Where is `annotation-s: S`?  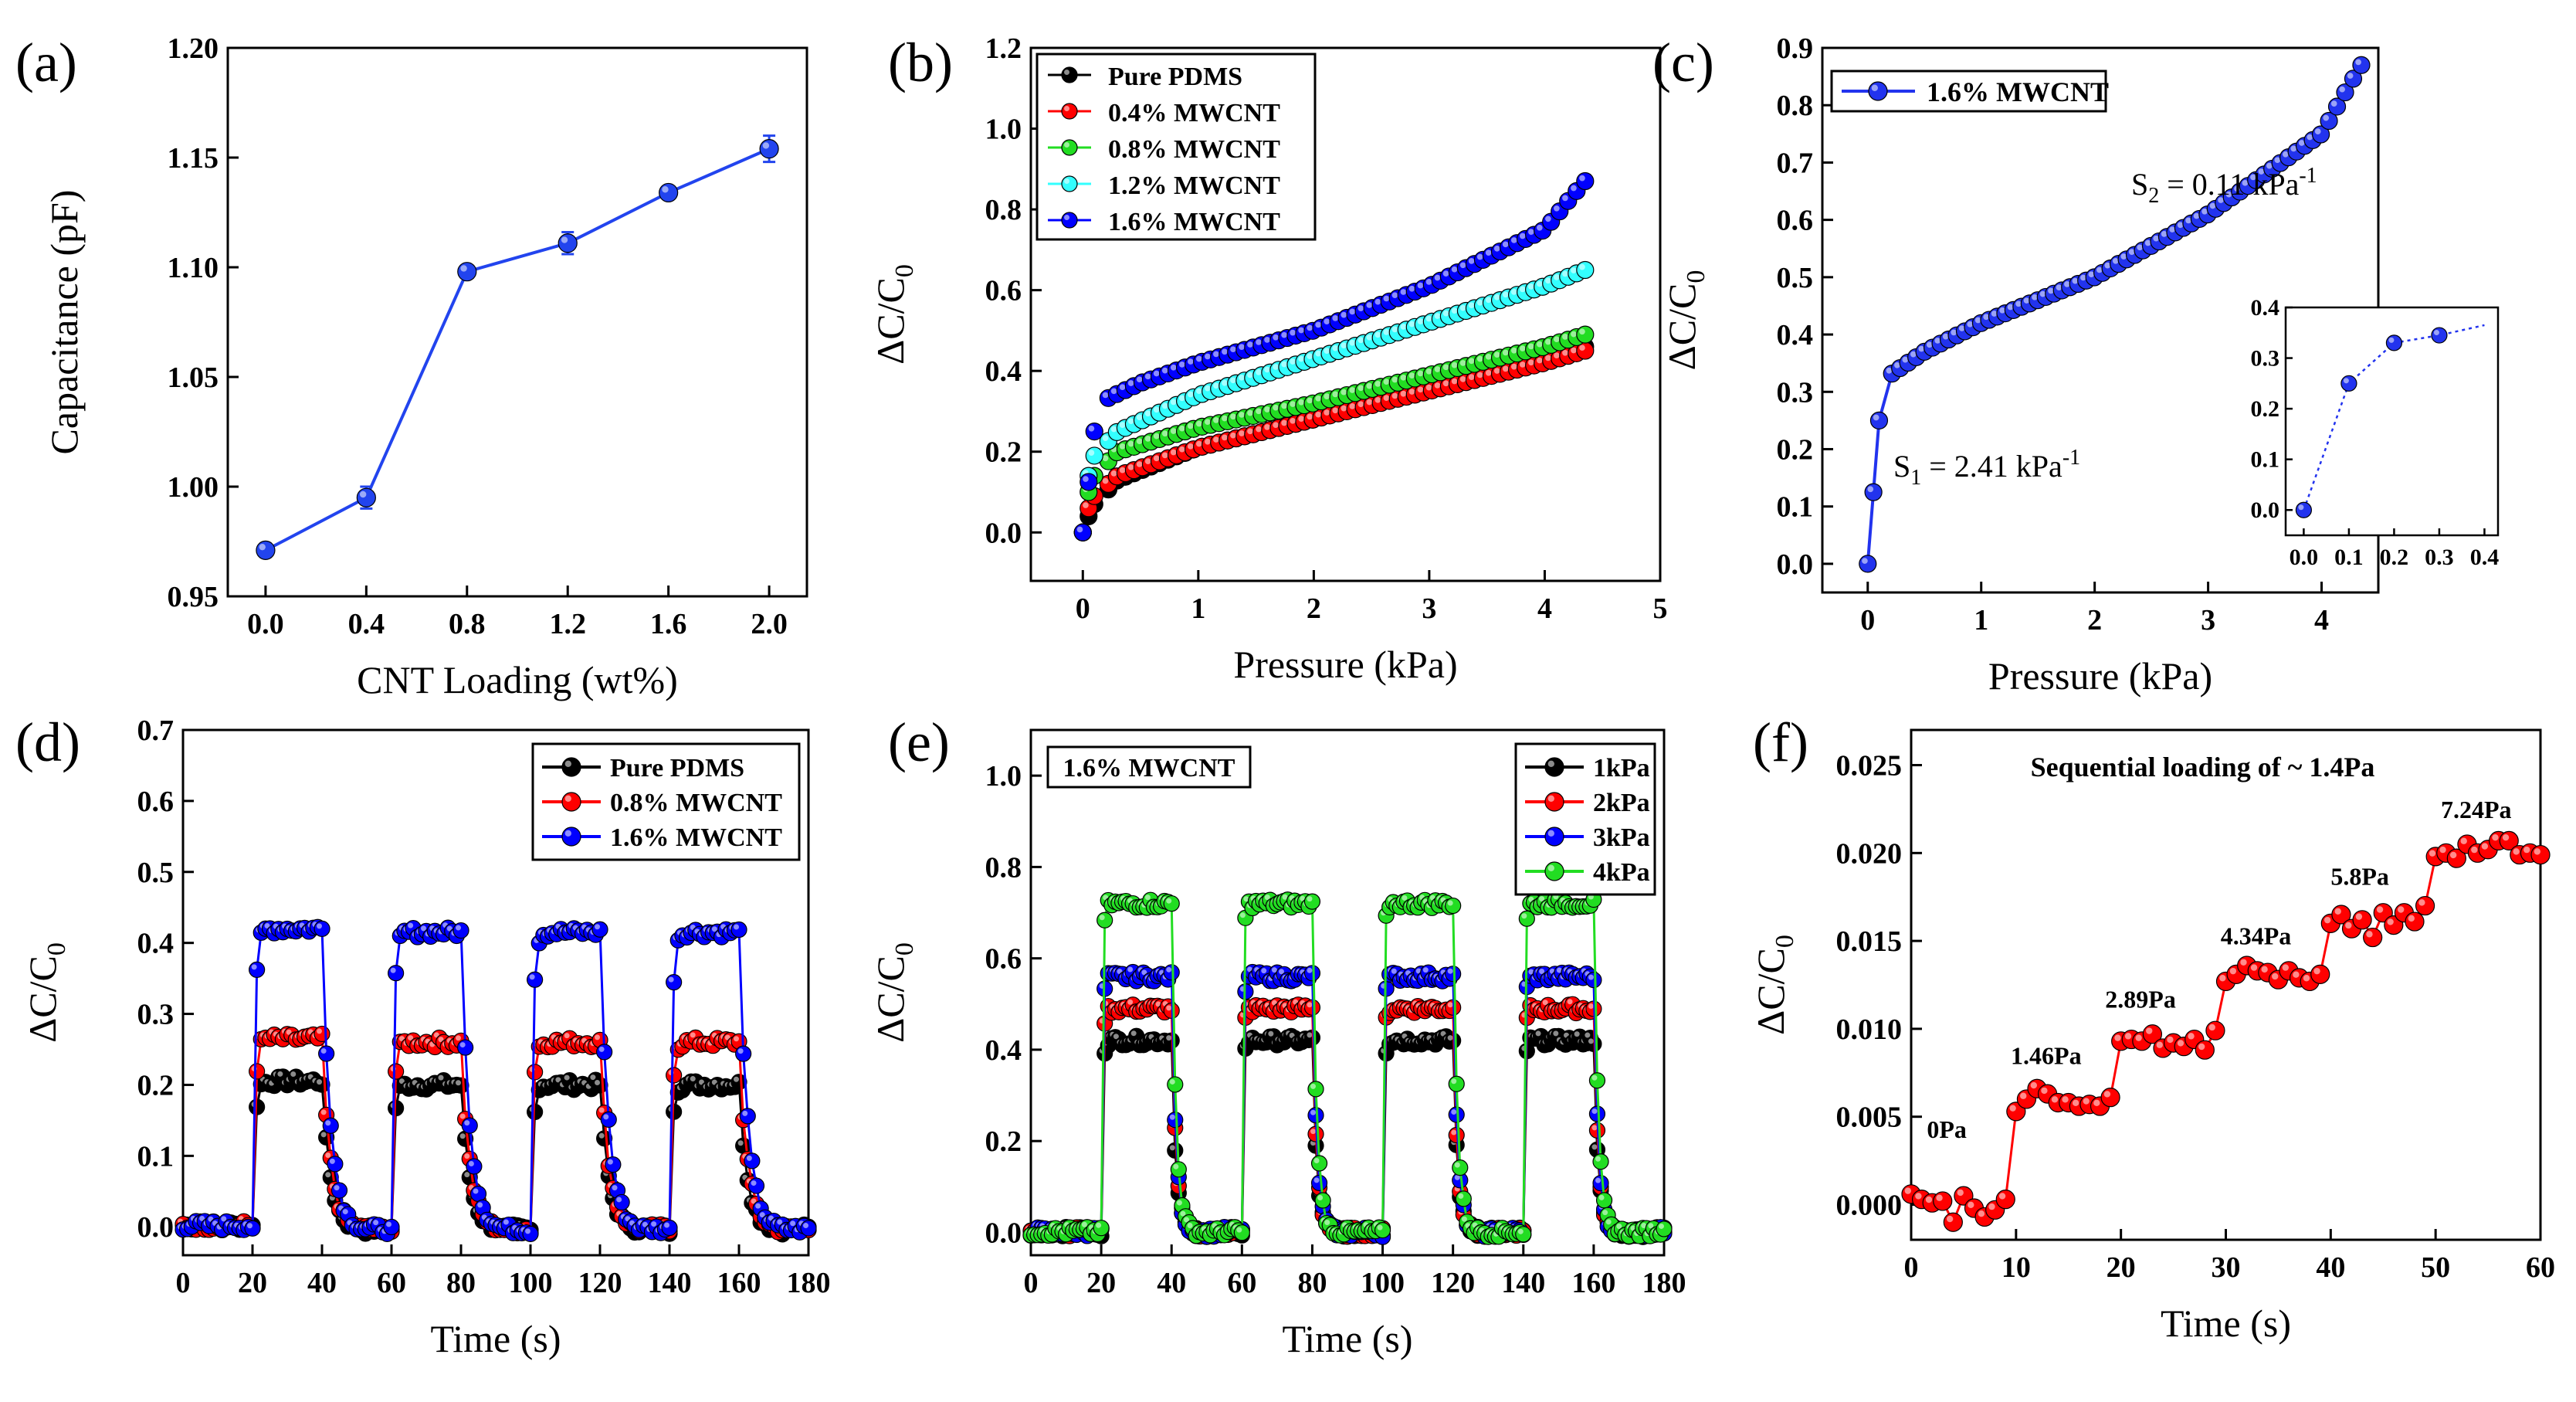 annotation-s: S is located at coordinates (2139, 184).